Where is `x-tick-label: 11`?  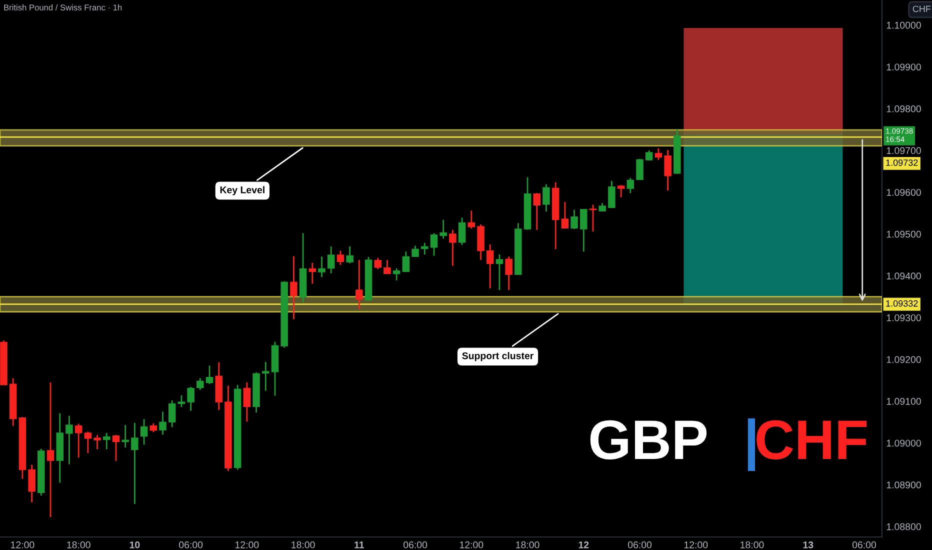 x-tick-label: 11 is located at coordinates (359, 545).